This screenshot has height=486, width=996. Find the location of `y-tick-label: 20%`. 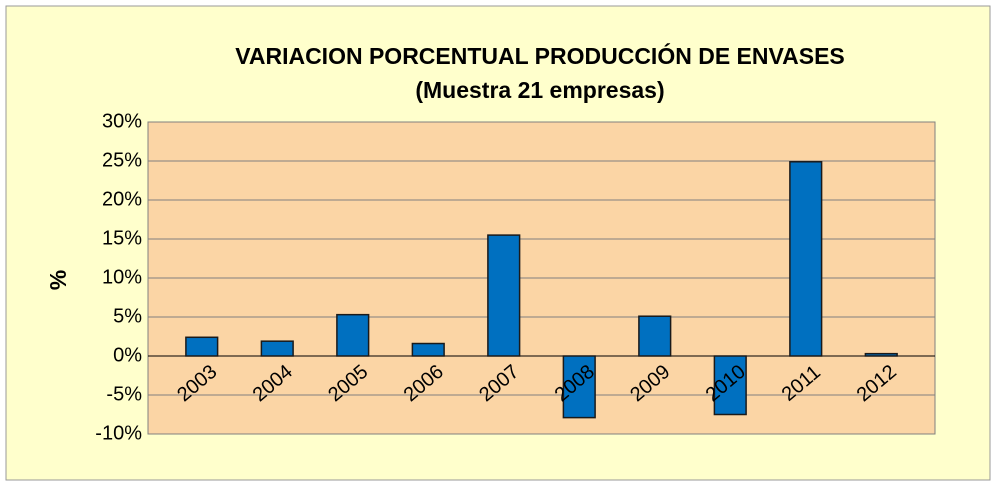

y-tick-label: 20% is located at coordinates (122, 199).